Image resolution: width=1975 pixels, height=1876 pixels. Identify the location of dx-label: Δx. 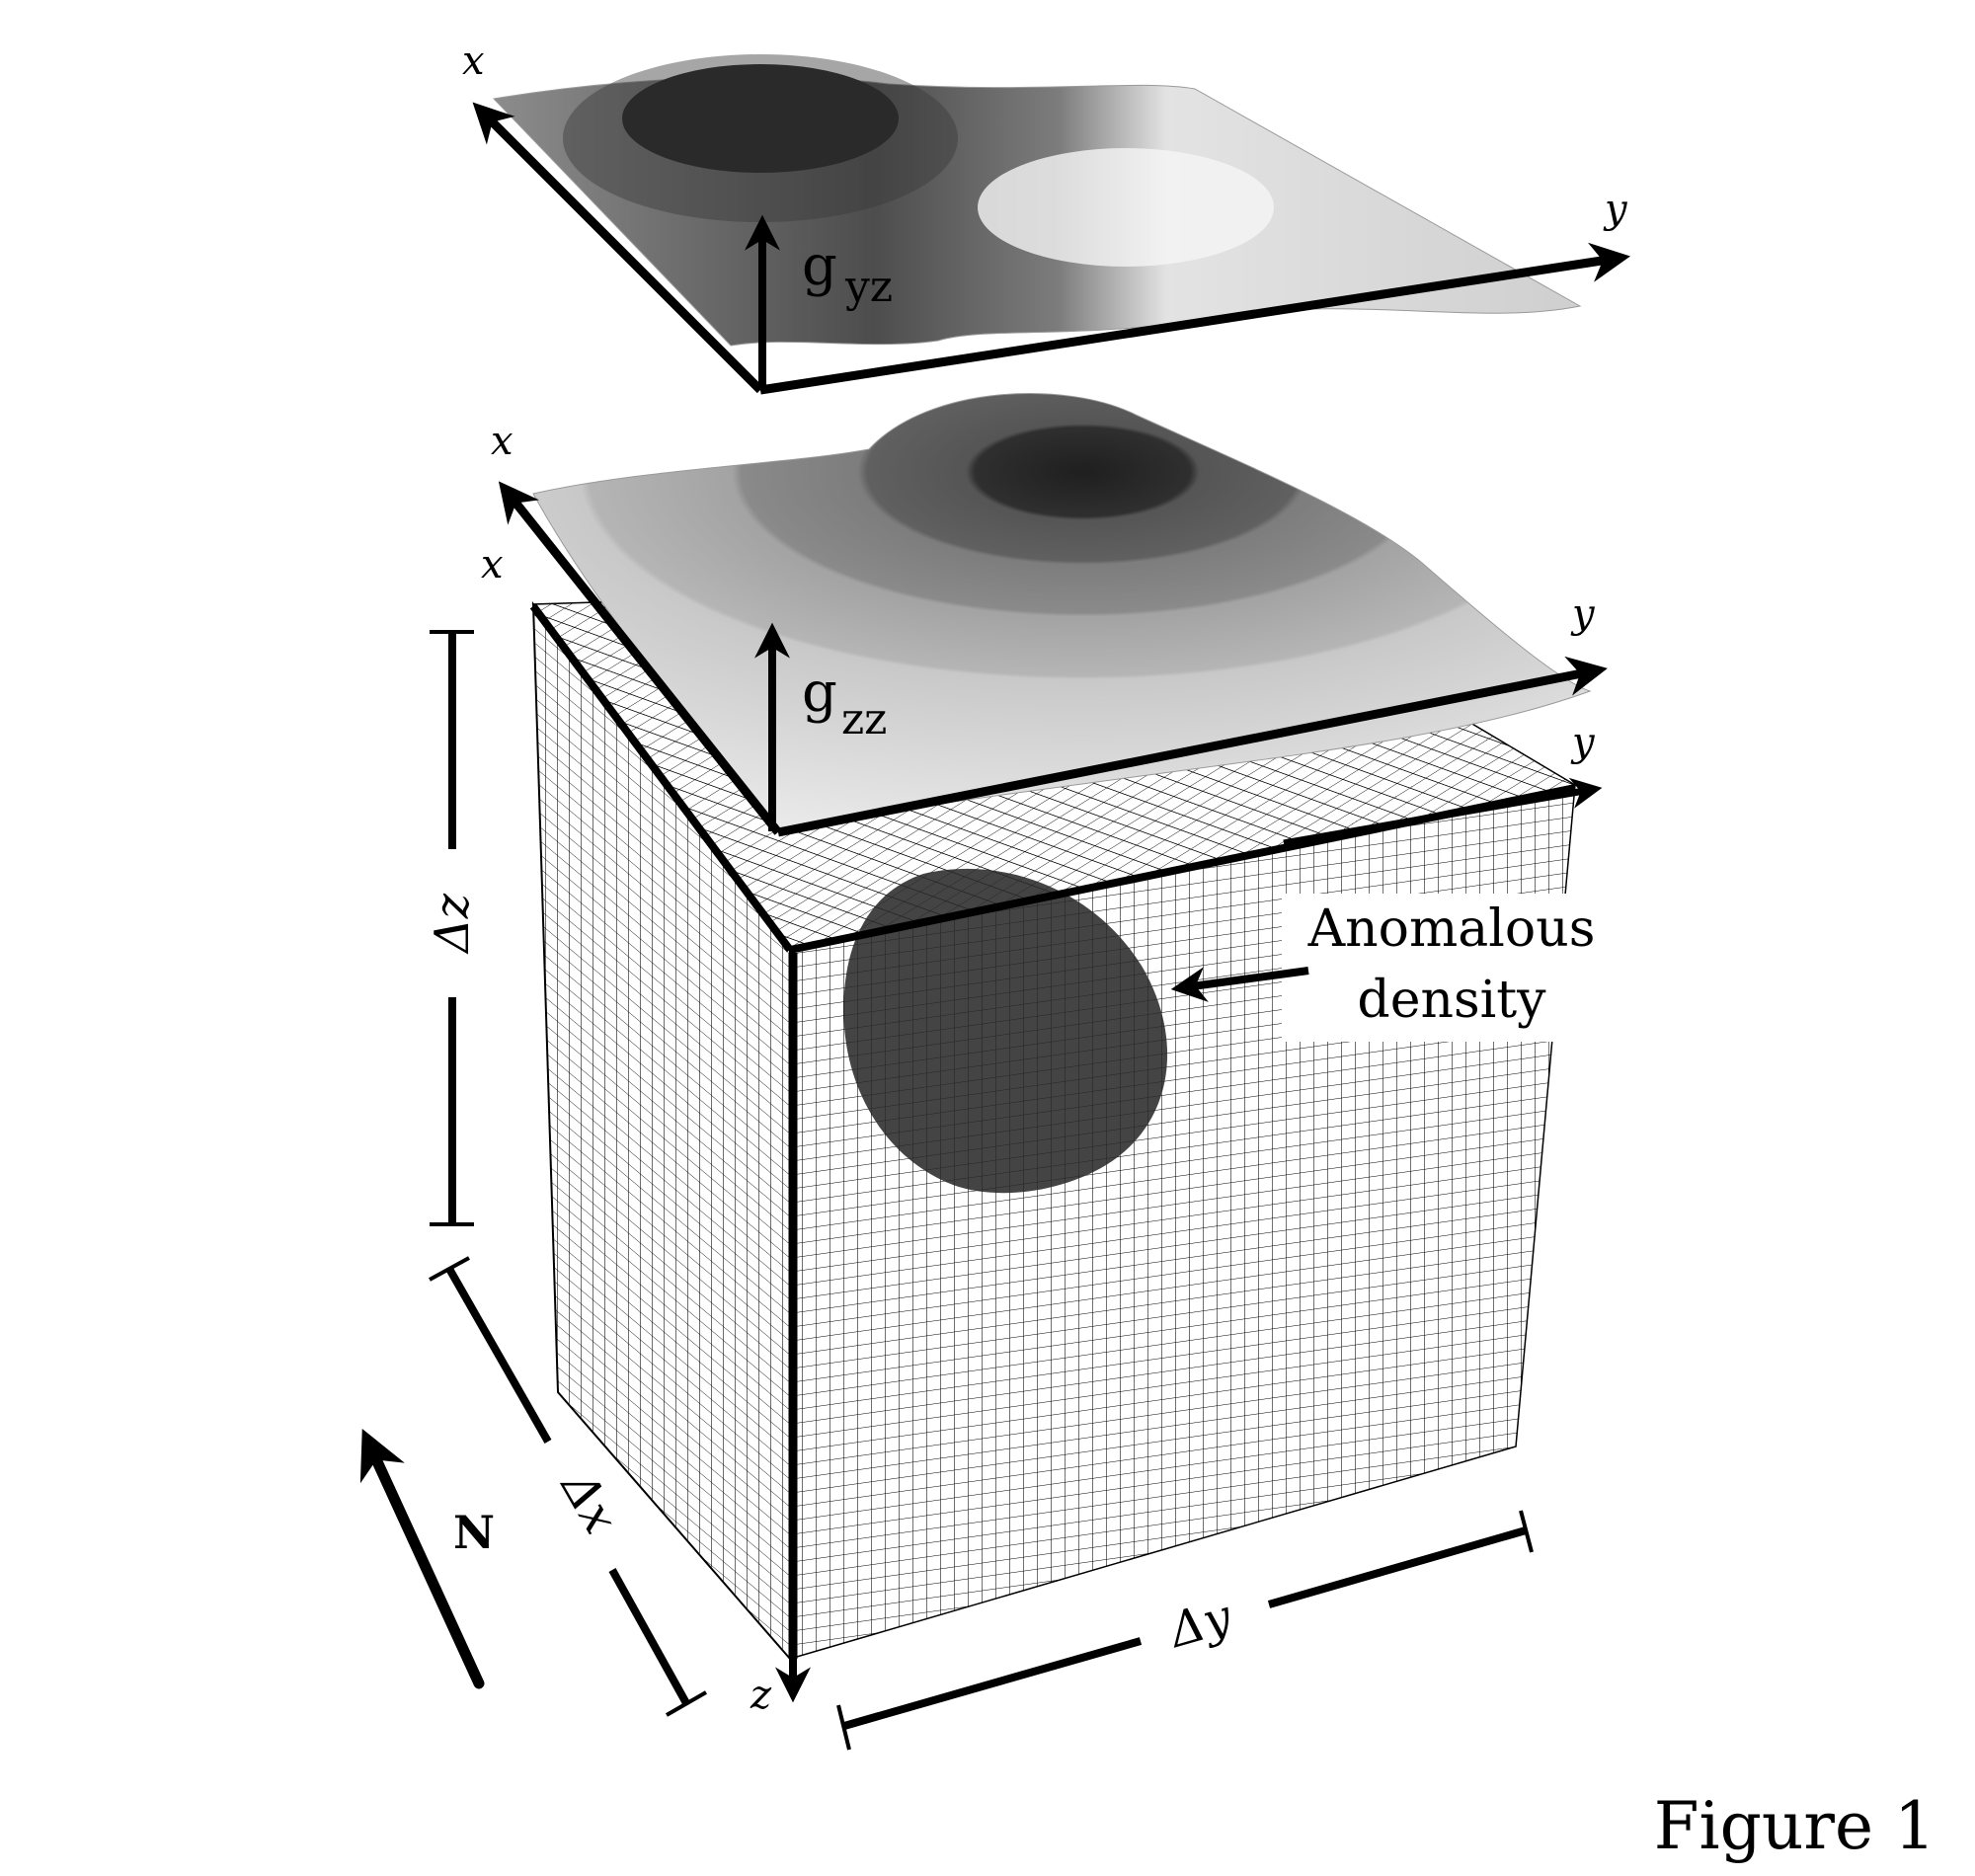
(589, 1502).